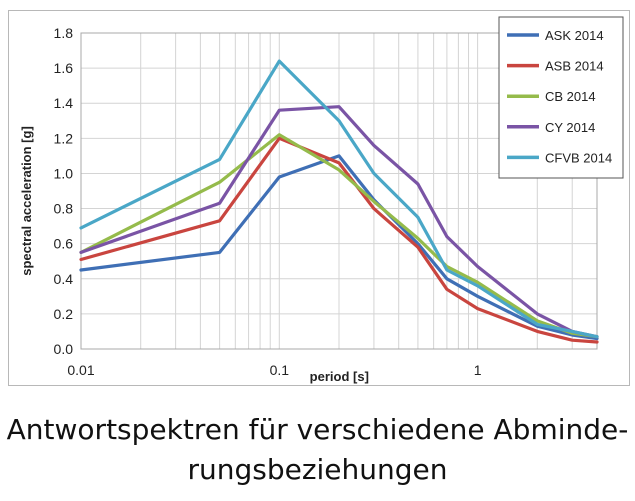 This screenshot has height=501, width=635. I want to click on y-tick-label: 1.2, so click(64, 138).